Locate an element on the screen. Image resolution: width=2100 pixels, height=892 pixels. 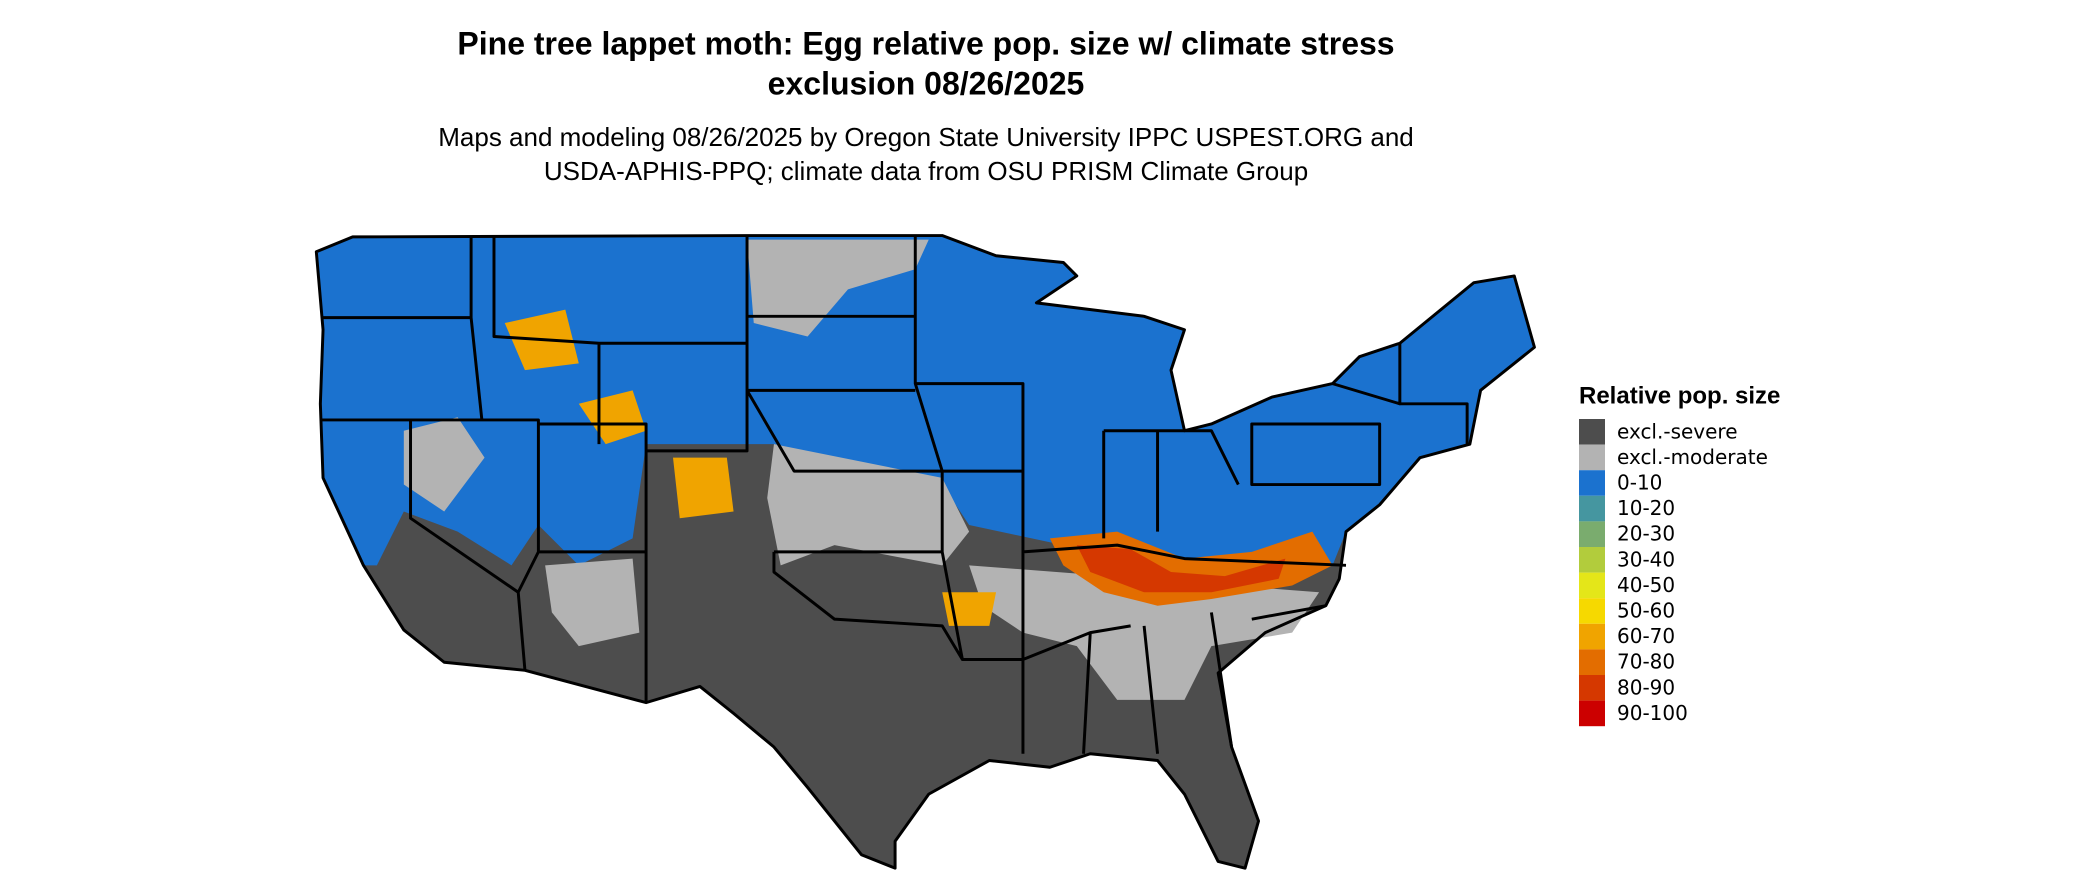
legend-label: 60-70 is located at coordinates (1646, 636).